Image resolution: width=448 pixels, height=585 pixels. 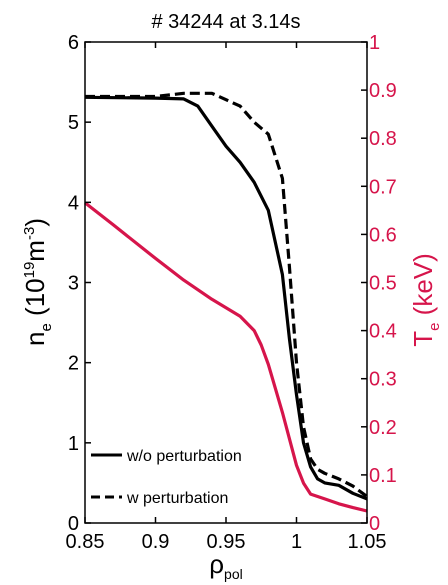 I want to click on bottom-tick-label: 1, so click(x=296, y=542).